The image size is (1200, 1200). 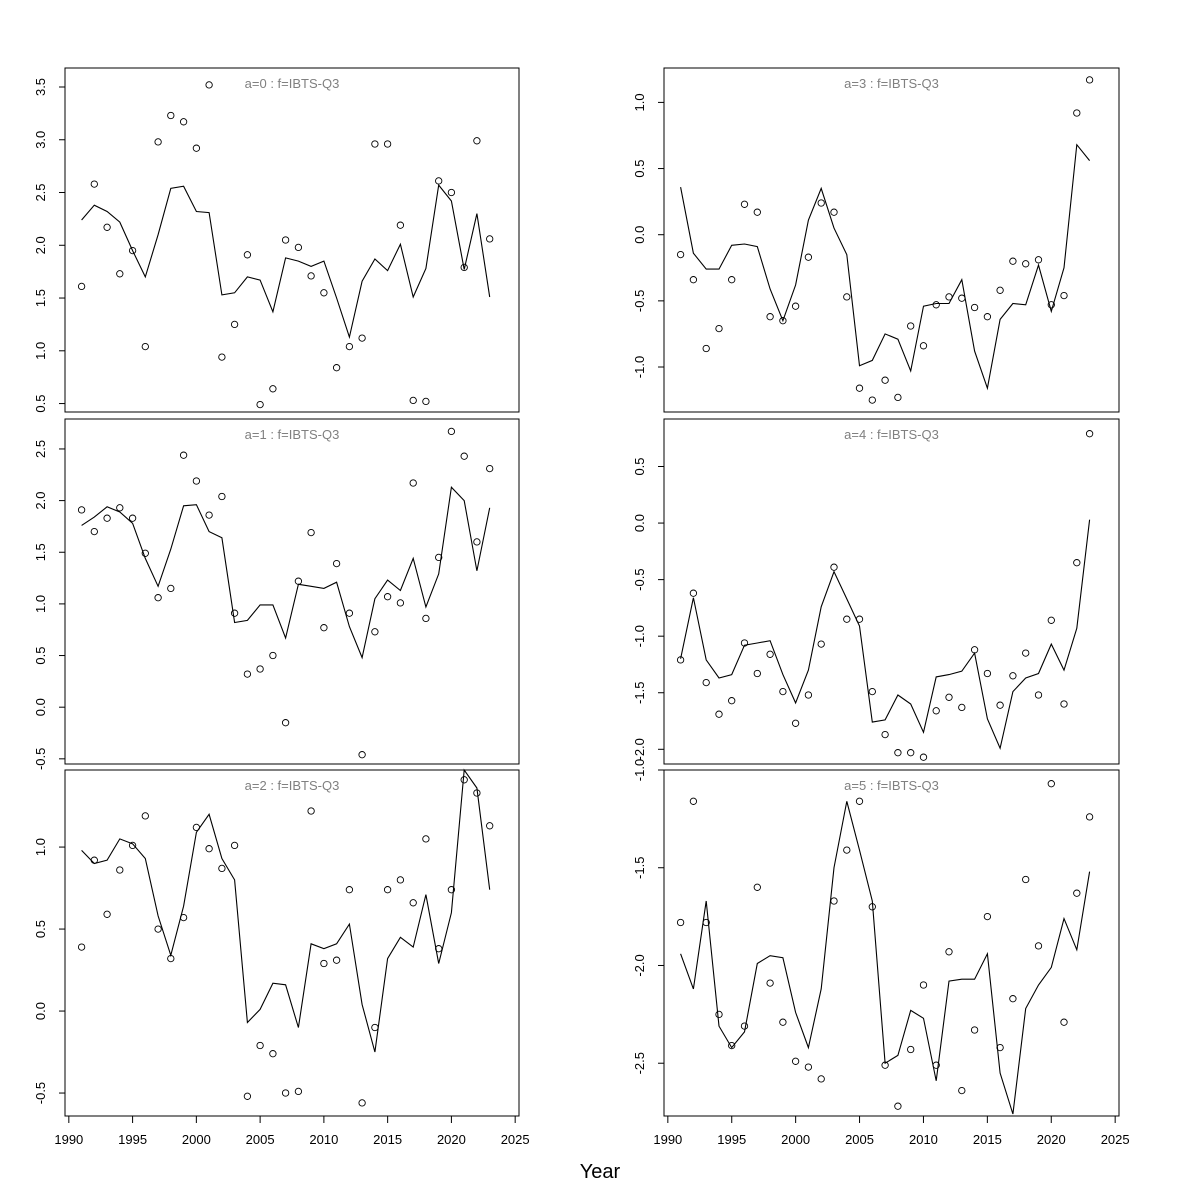 I want to click on y-tick-label: 0.5, so click(x=40, y=656).